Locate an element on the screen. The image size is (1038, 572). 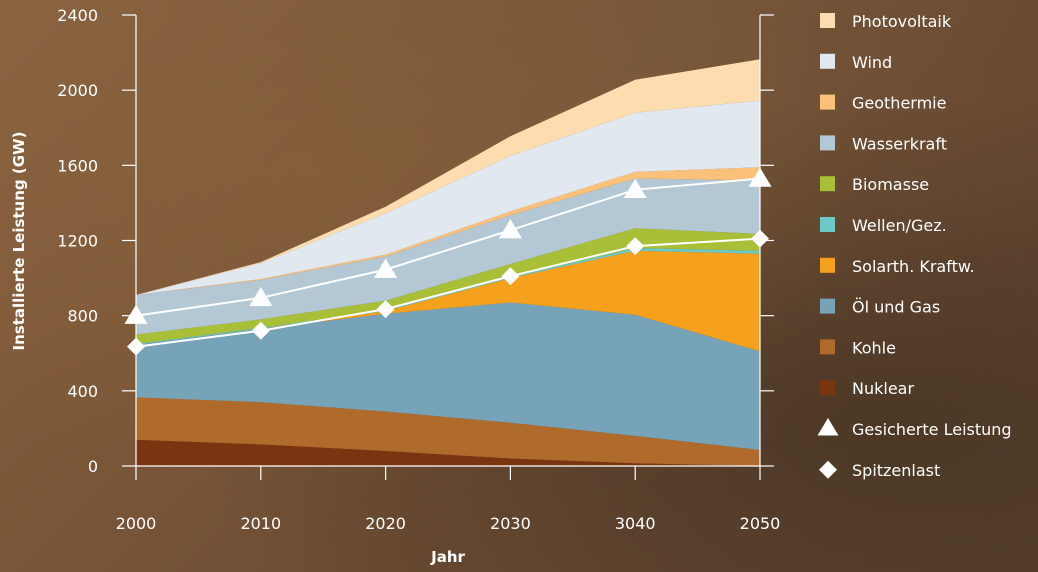
legend-swatch-oel-und-gas is located at coordinates (827, 306).